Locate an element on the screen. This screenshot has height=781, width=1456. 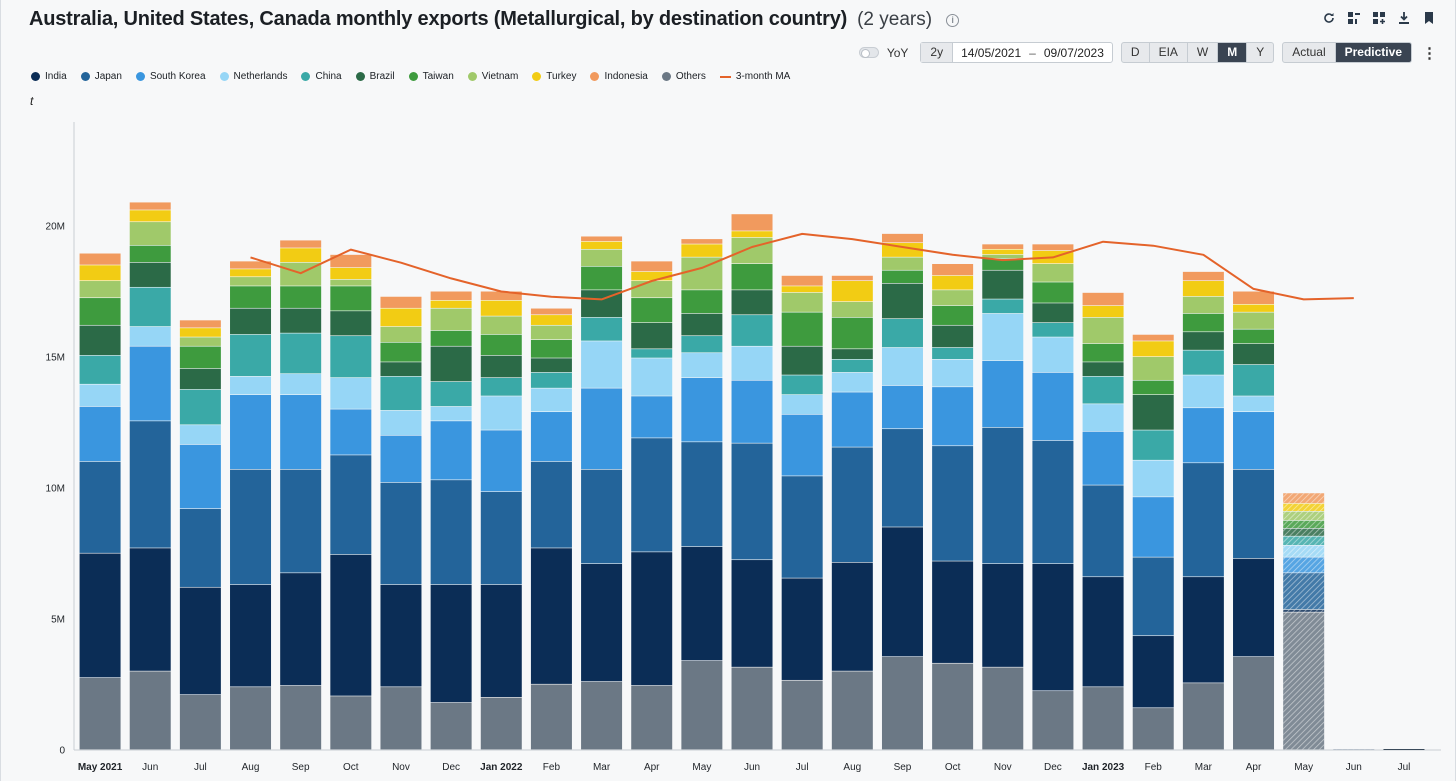
date-start-field: 14/05/2021 is located at coordinates (991, 52).